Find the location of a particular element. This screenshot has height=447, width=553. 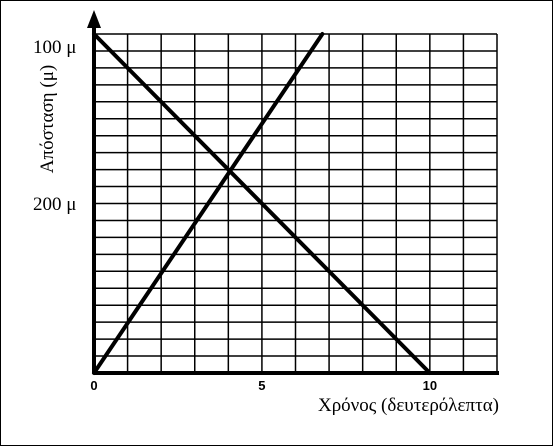

y-text-label-100: 100 μ is located at coordinates (54, 47).